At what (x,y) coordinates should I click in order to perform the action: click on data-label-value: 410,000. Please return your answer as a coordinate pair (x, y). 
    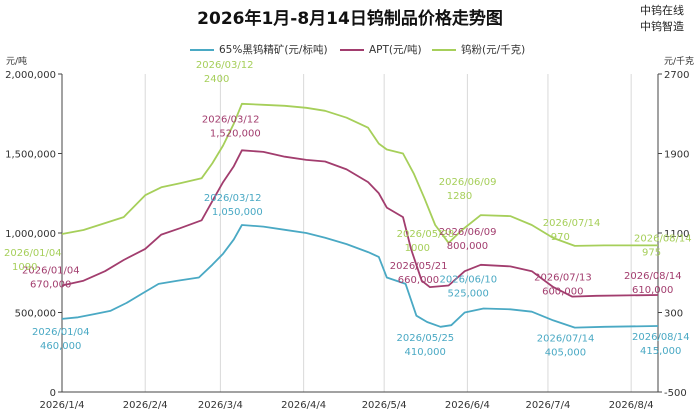
    Looking at the image, I should click on (425, 352).